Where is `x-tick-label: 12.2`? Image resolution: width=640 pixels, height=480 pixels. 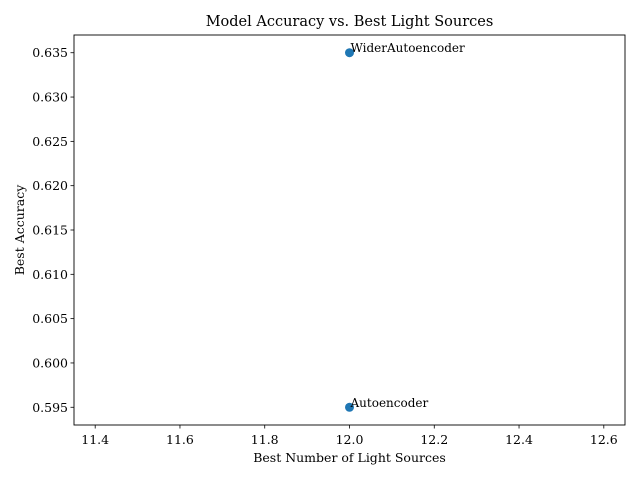
x-tick-label: 12.2 is located at coordinates (434, 439).